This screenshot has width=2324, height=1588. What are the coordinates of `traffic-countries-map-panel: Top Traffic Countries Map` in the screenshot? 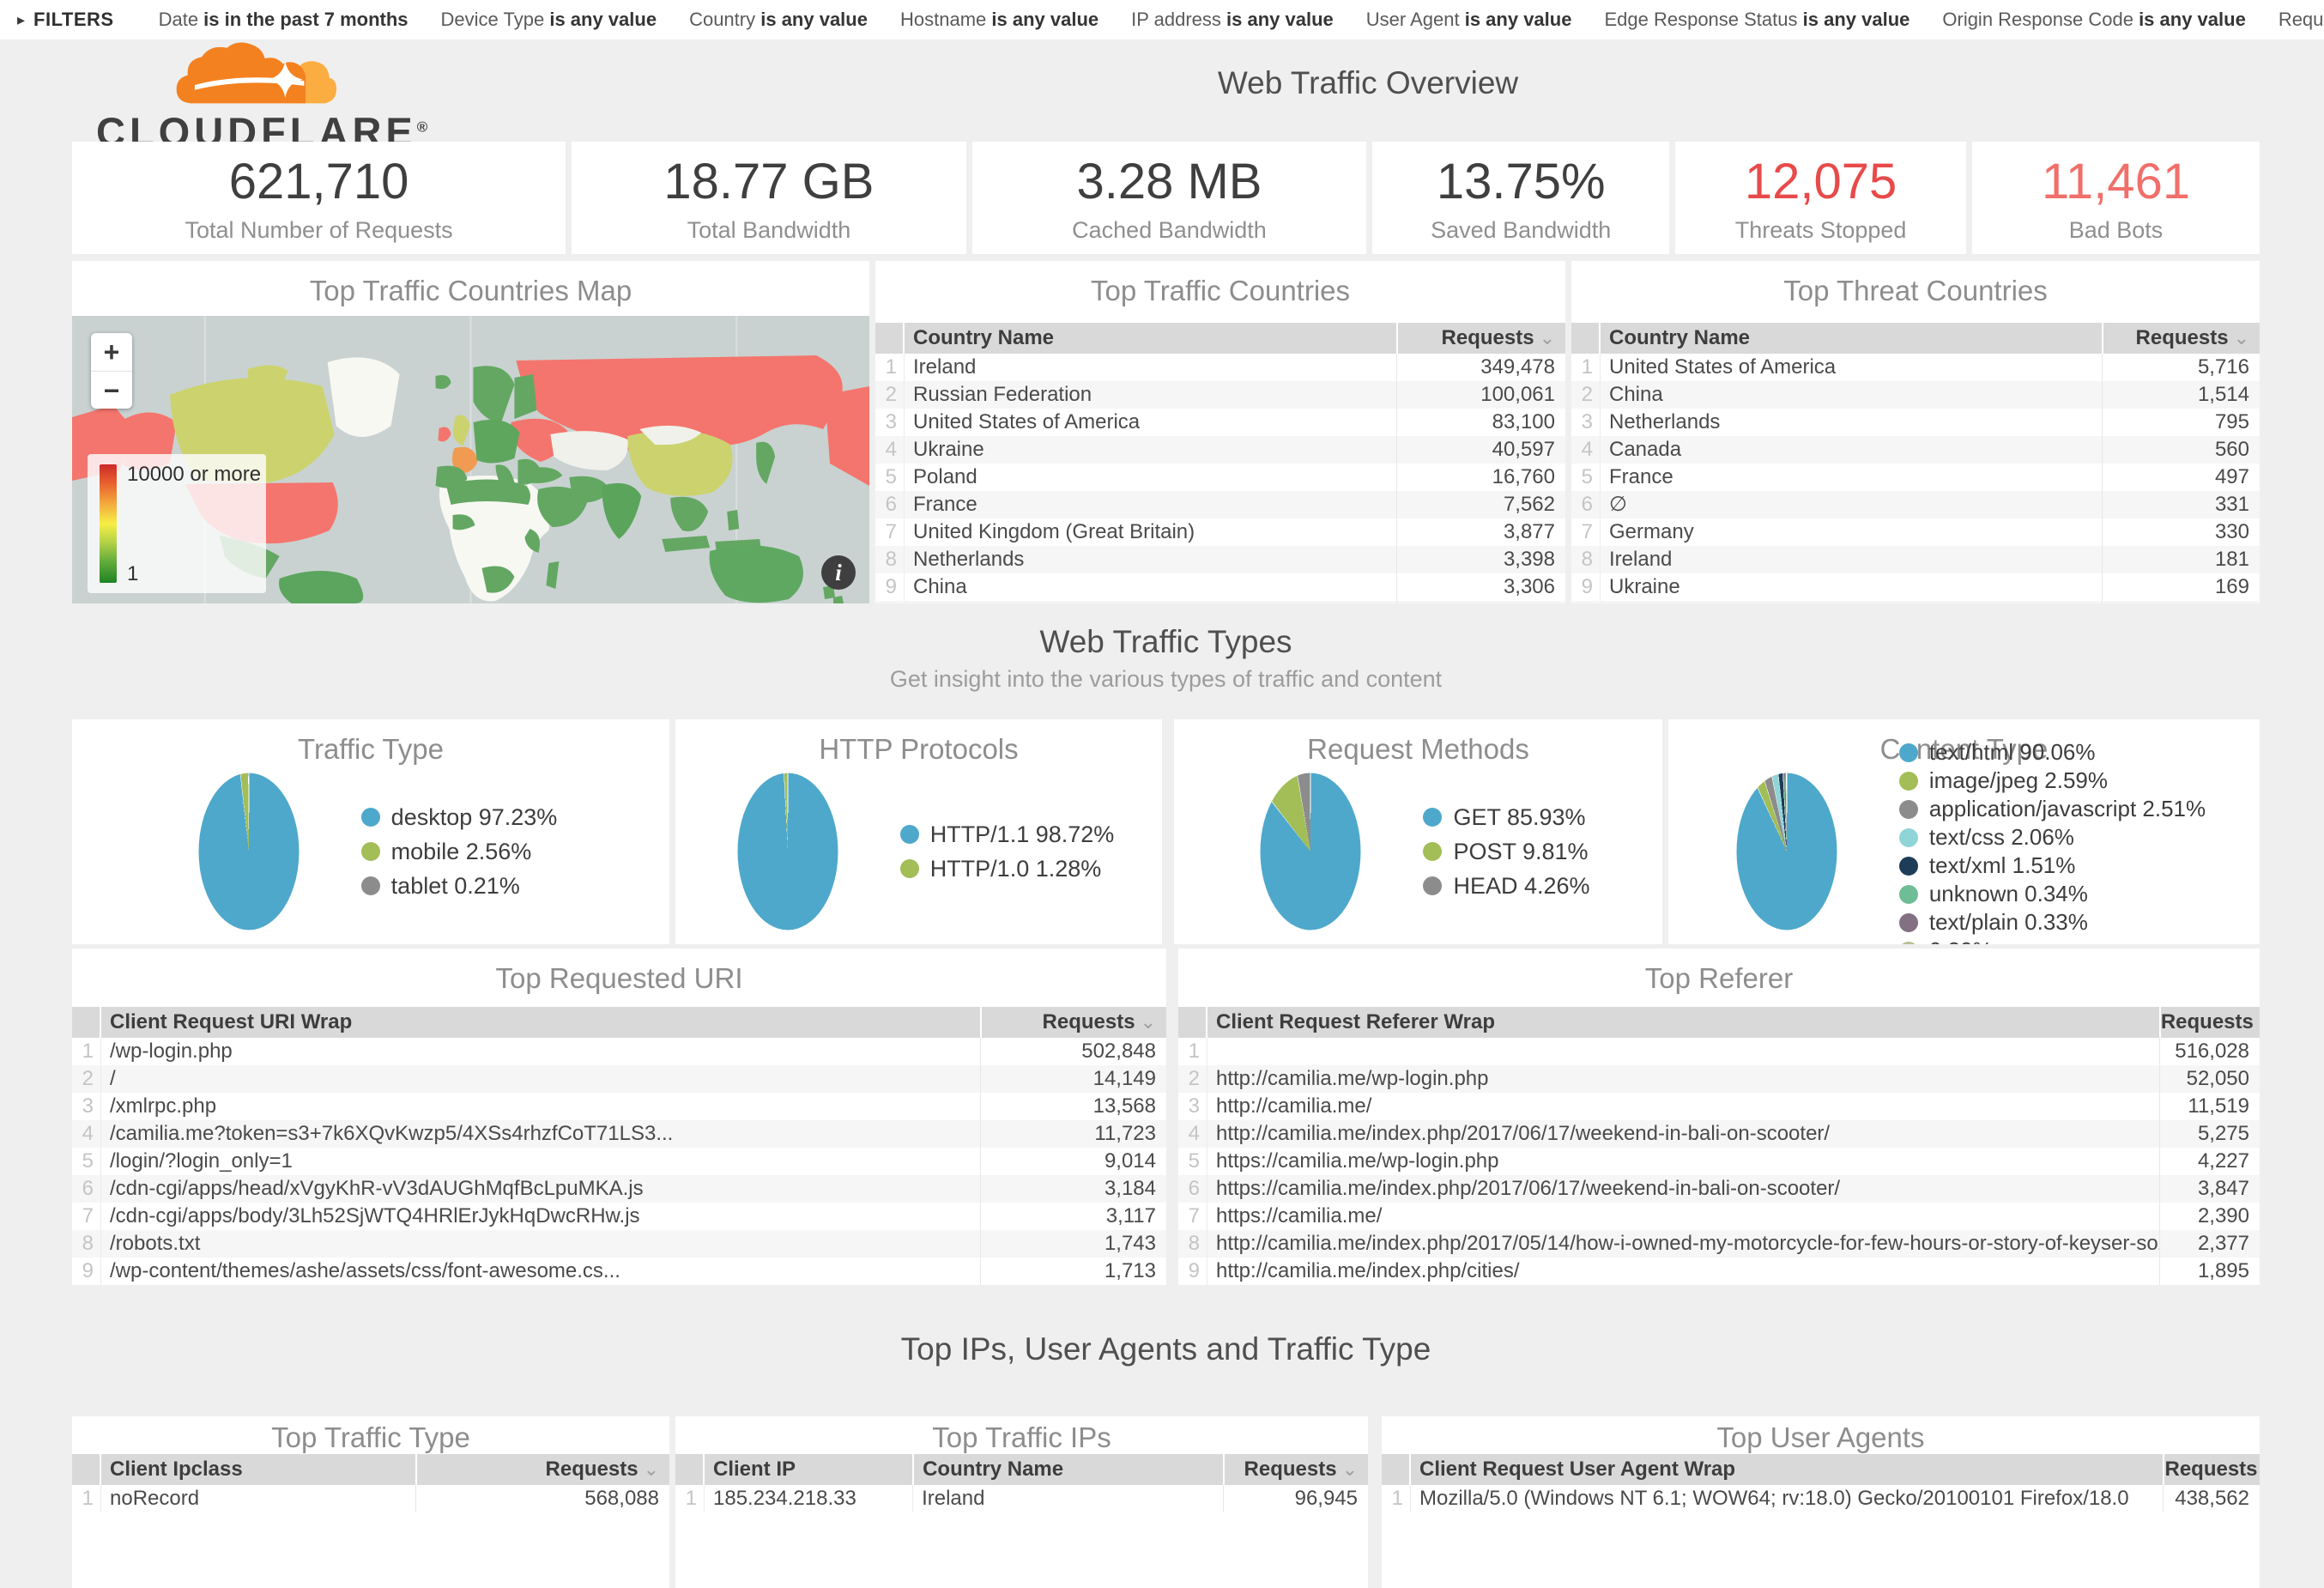 It's located at (470, 432).